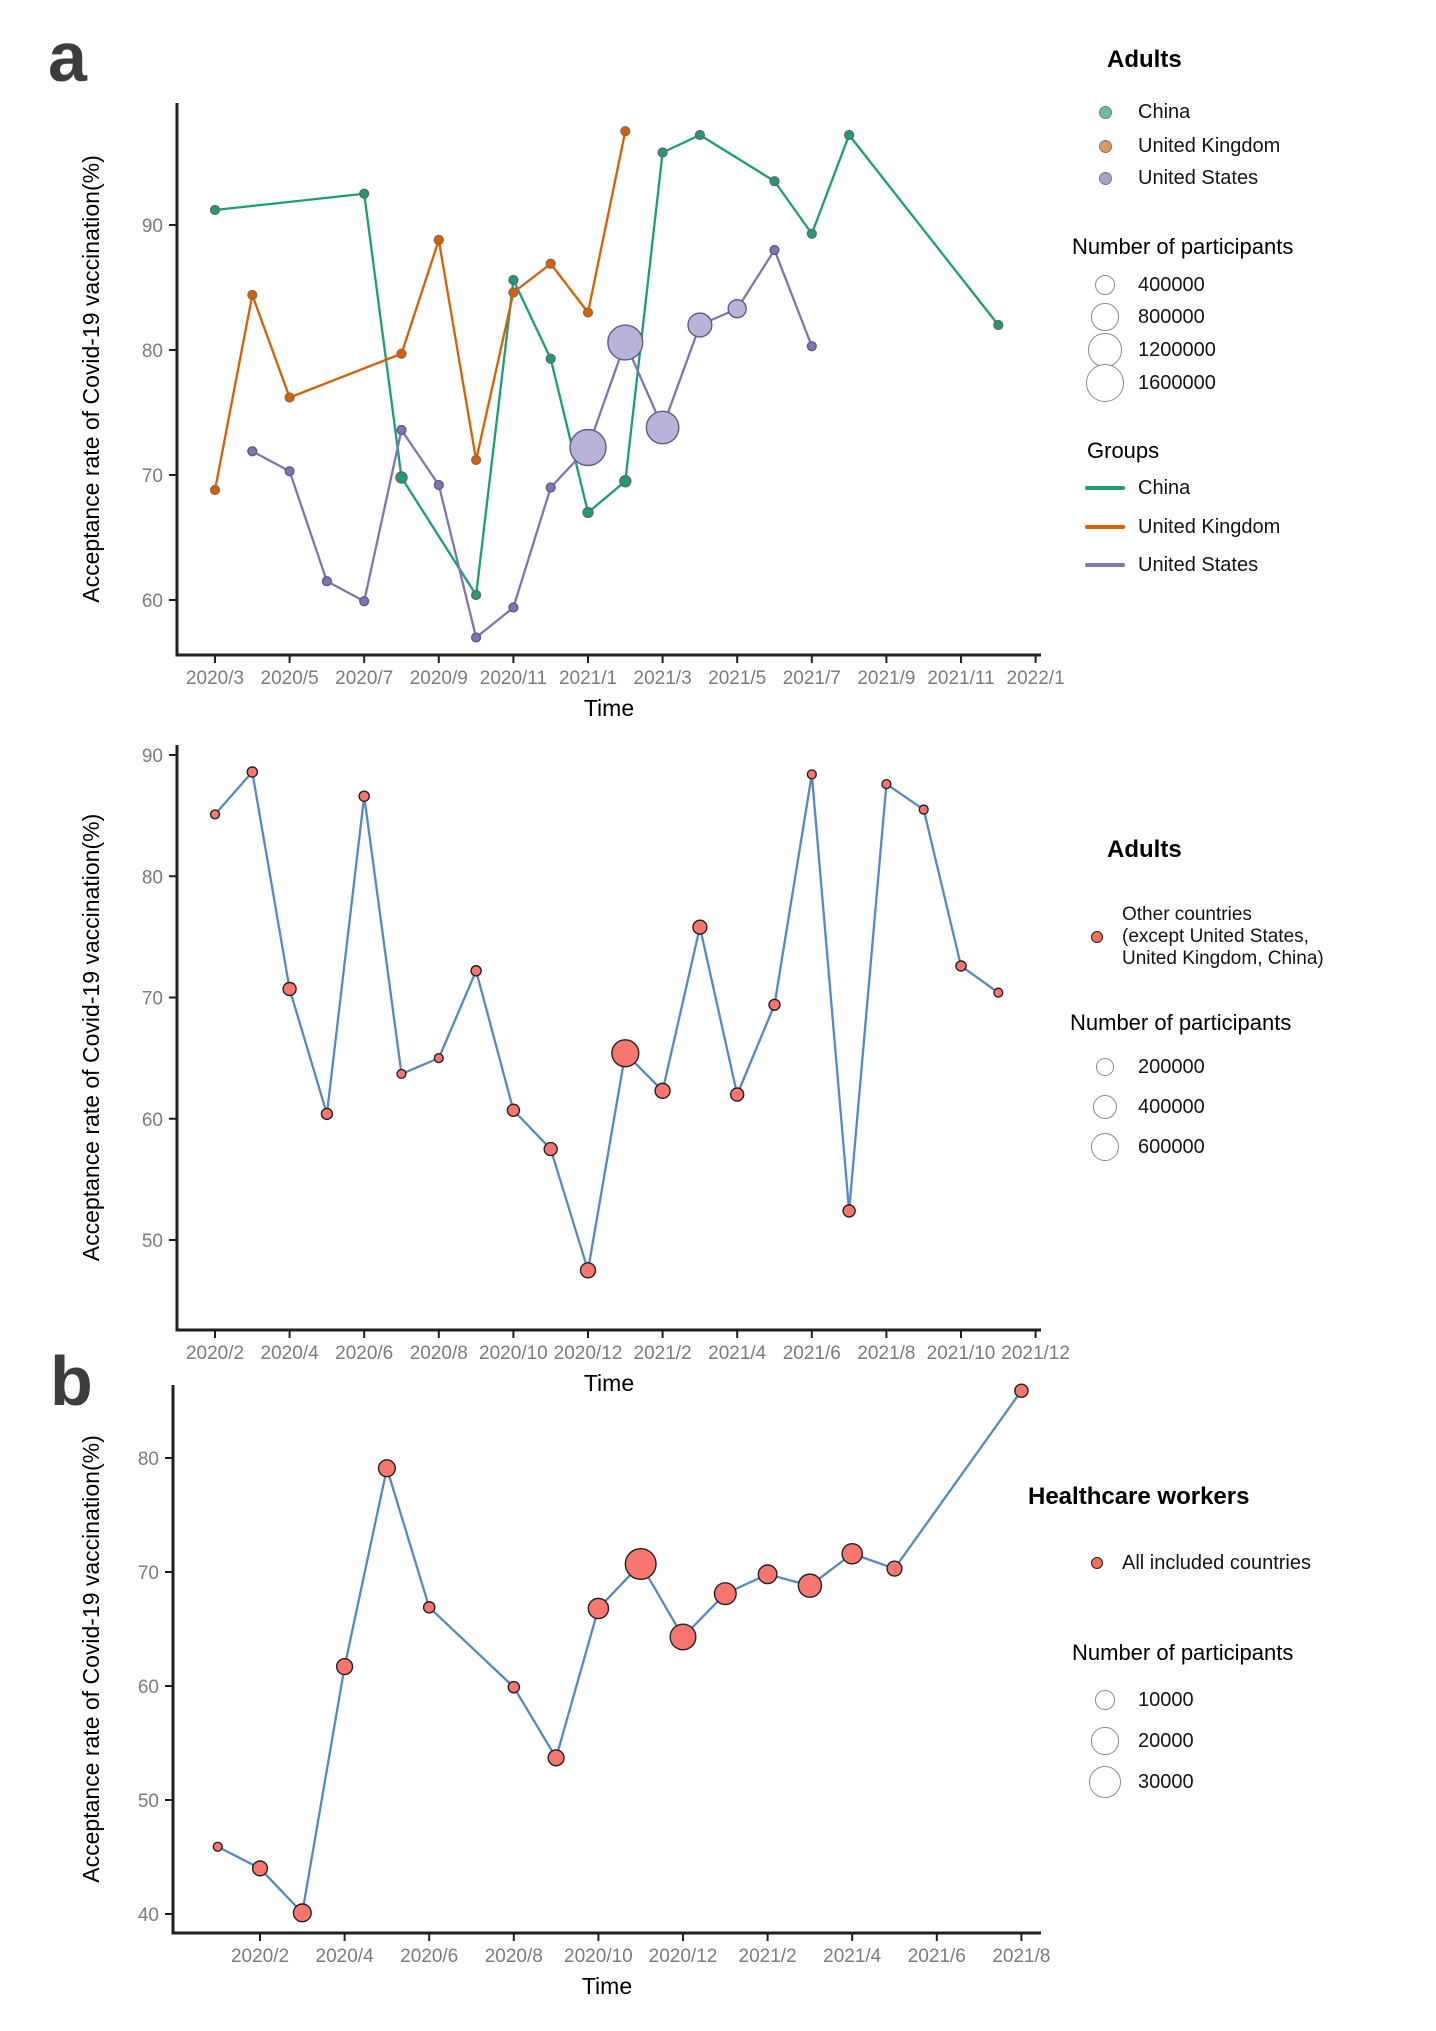  I want to click on x-tick-label: 2021/12, so click(1035, 1353).